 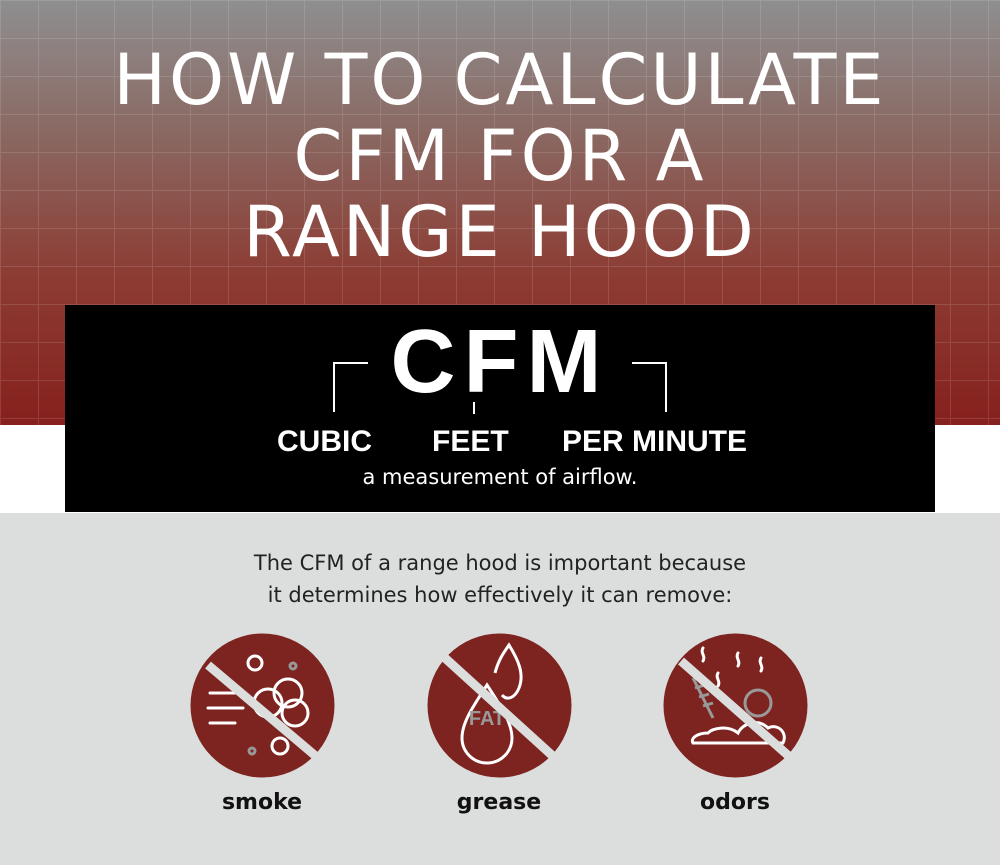 I want to click on word-per-minute: PER MINUTE, so click(x=655, y=441).